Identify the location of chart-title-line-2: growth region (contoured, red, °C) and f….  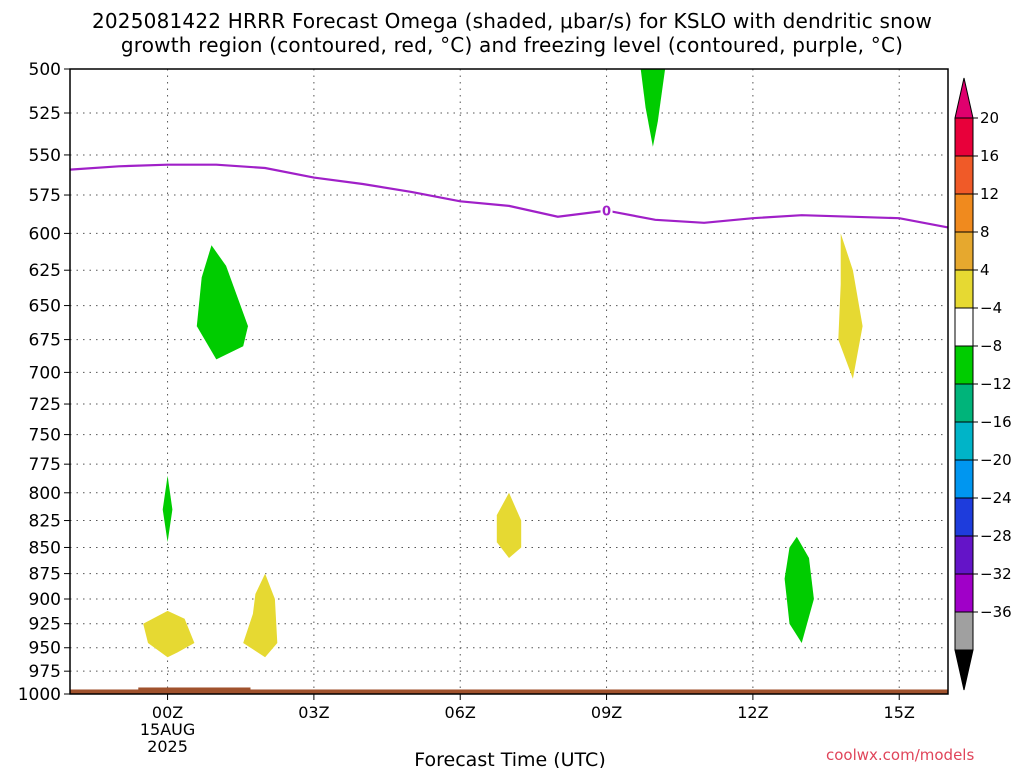
(512, 45).